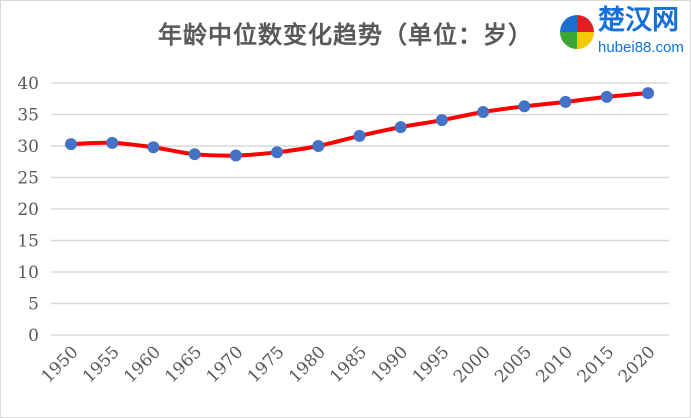 The height and width of the screenshot is (418, 691). I want to click on watermark-logo: 楚汉网 hubei88.com, so click(622, 33).